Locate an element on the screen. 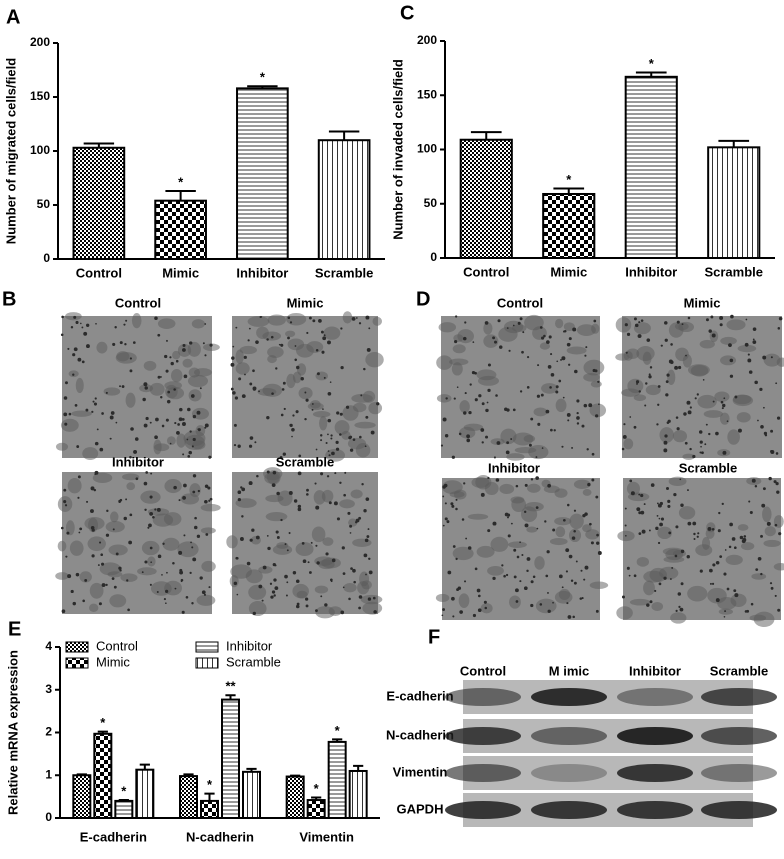 The height and width of the screenshot is (859, 784). blot-column-label: Scramble is located at coordinates (739, 670).